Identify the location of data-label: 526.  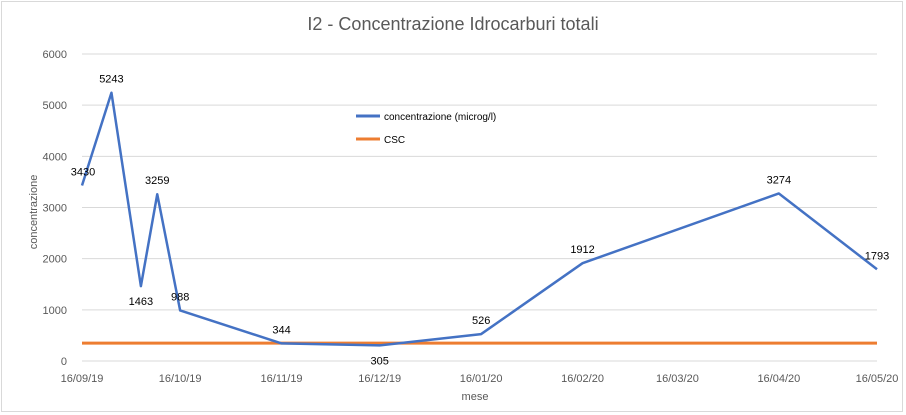
(481, 321).